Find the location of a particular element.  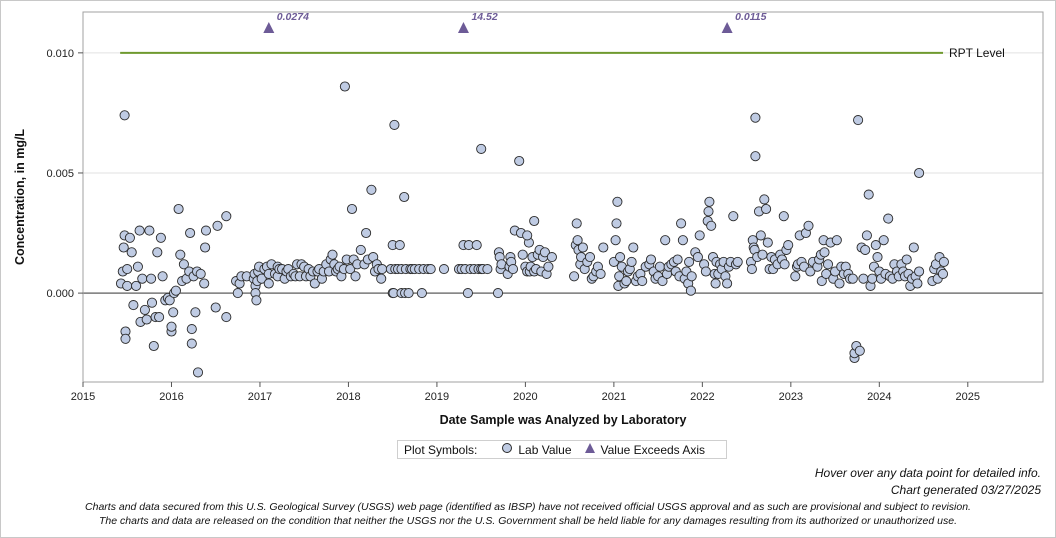

exceed-value-label: 14.52 is located at coordinates (484, 17).